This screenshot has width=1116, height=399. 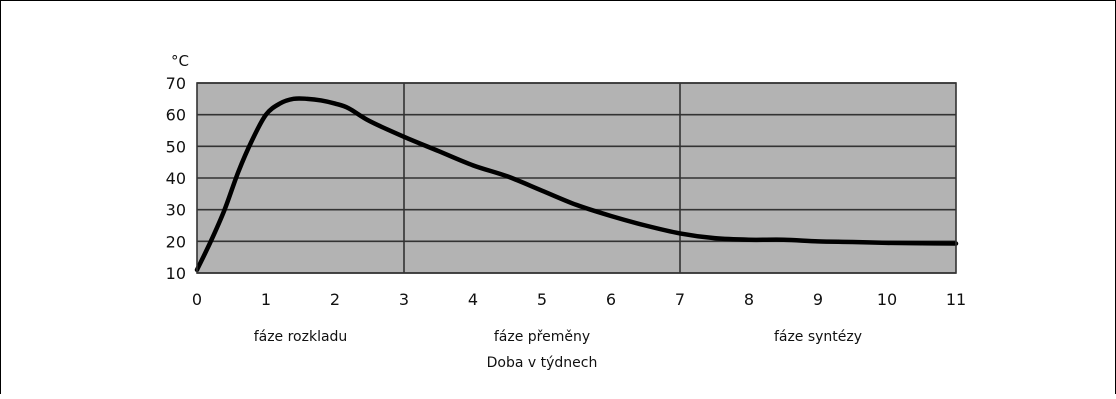 I want to click on y-tick-label-0: 10, so click(x=176, y=273).